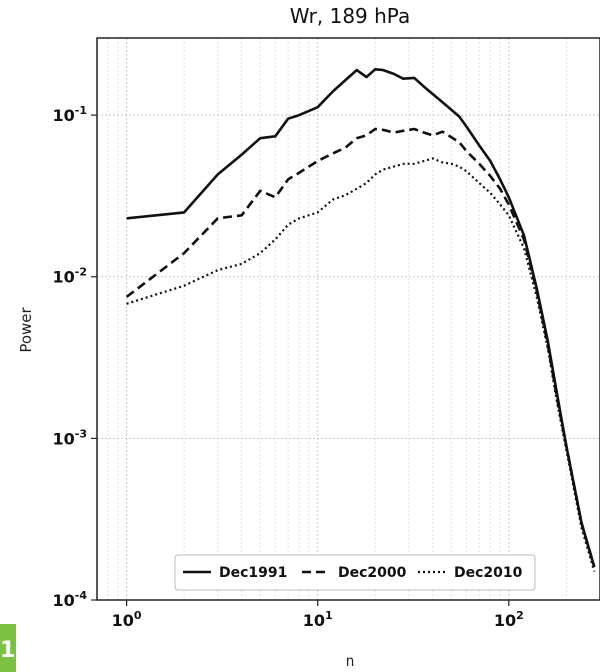 The image size is (600, 672). I want to click on x-axis-label: n, so click(350, 661).